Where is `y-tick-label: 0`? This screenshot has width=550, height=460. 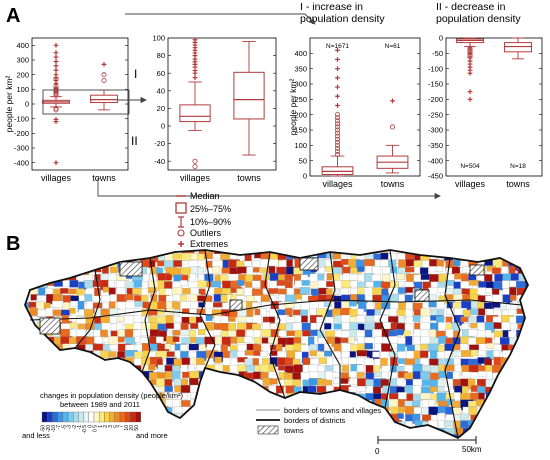 y-tick-label: 0 is located at coordinates (305, 176).